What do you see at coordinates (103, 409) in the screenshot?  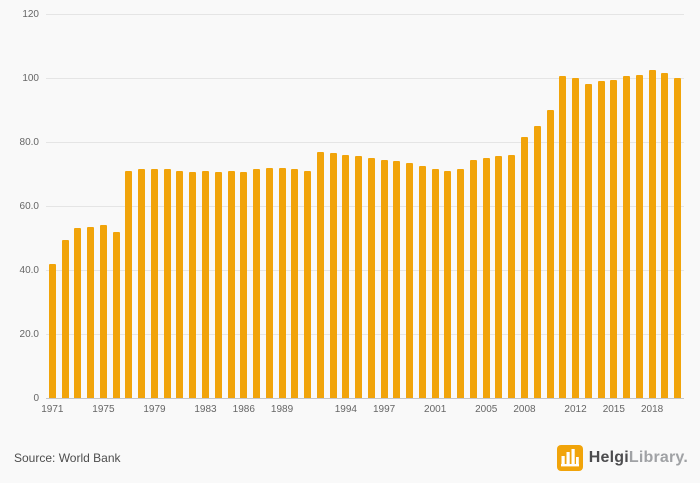 I see `x-tick-label: 1975` at bounding box center [103, 409].